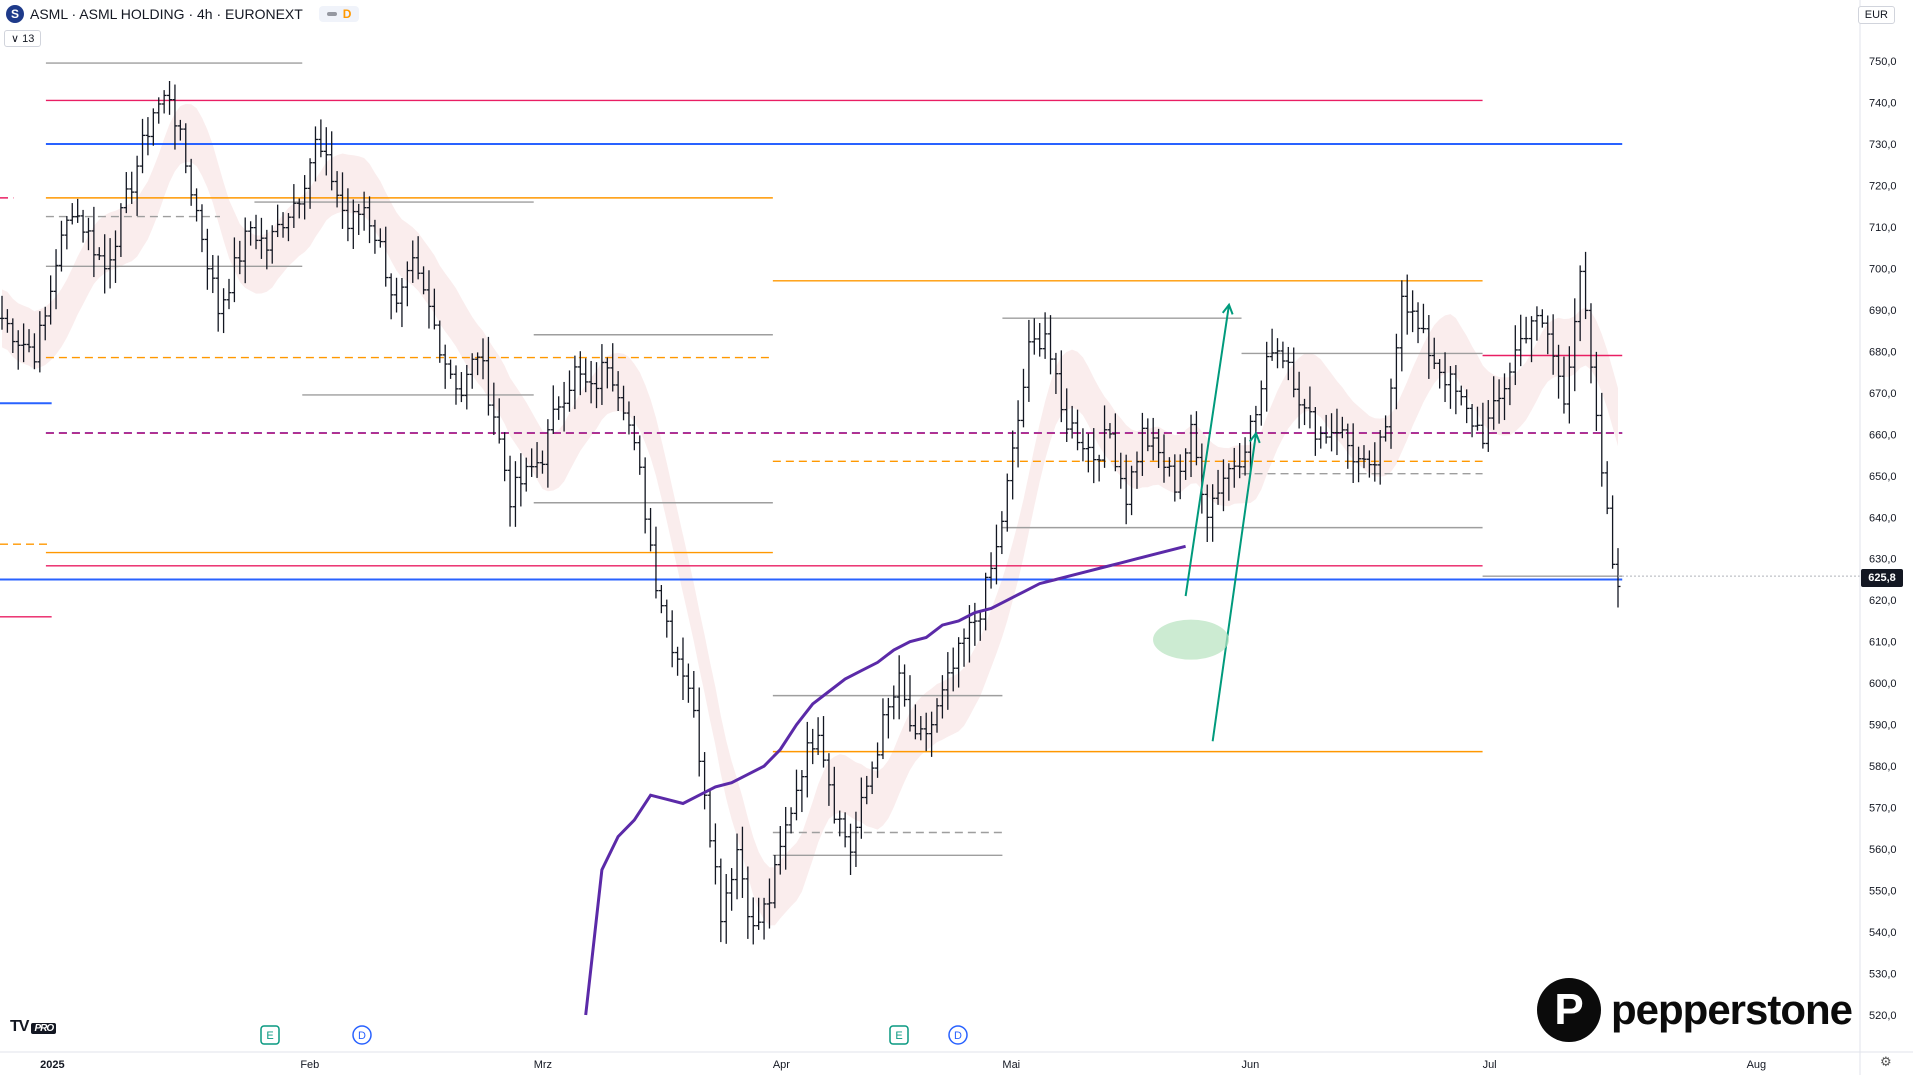 This screenshot has width=1913, height=1075. What do you see at coordinates (339, 14) in the screenshot?
I see `market-status-badge: D` at bounding box center [339, 14].